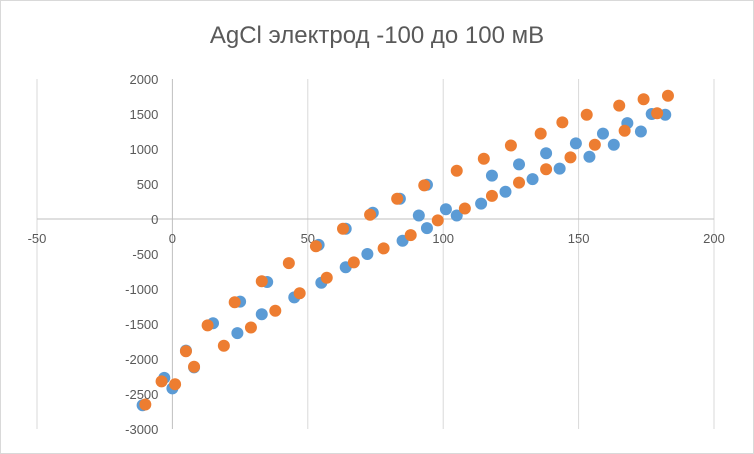  What do you see at coordinates (308, 238) in the screenshot?
I see `x-tick-label: 50` at bounding box center [308, 238].